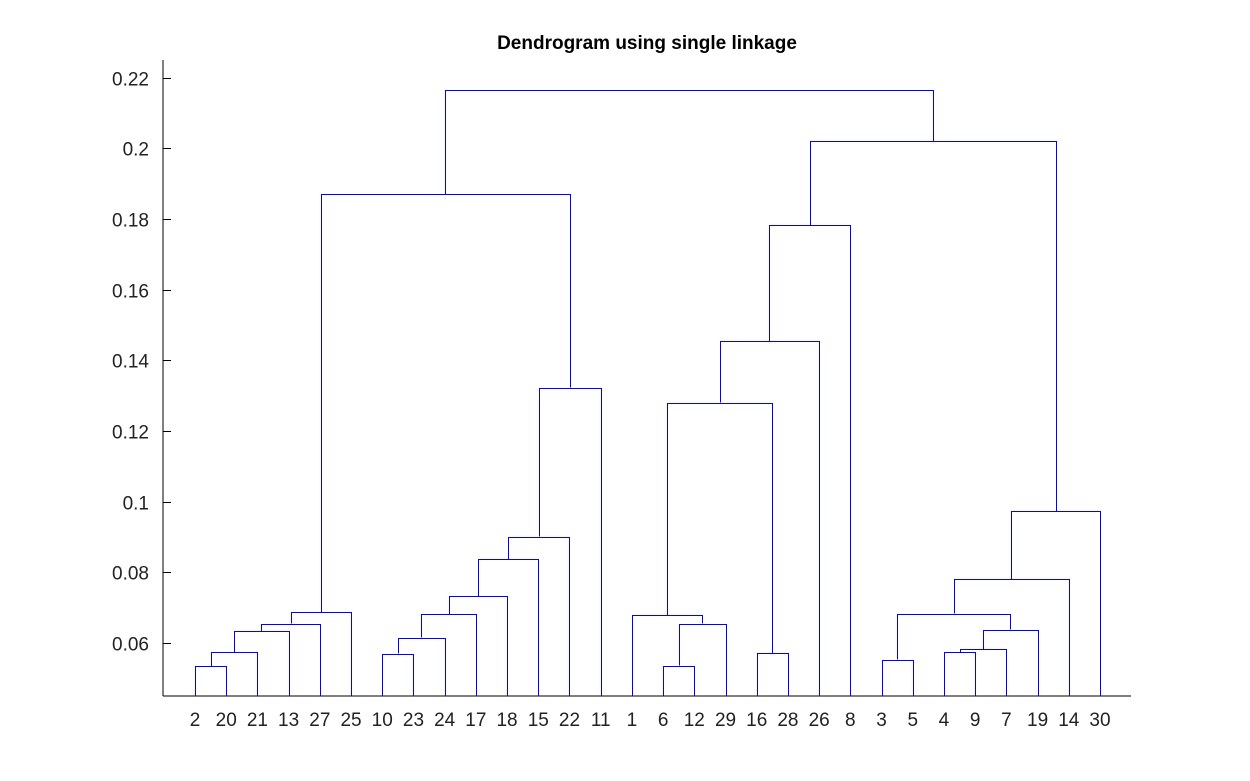  Describe the element at coordinates (787, 720) in the screenshot. I see `leaf-label: 28` at that location.